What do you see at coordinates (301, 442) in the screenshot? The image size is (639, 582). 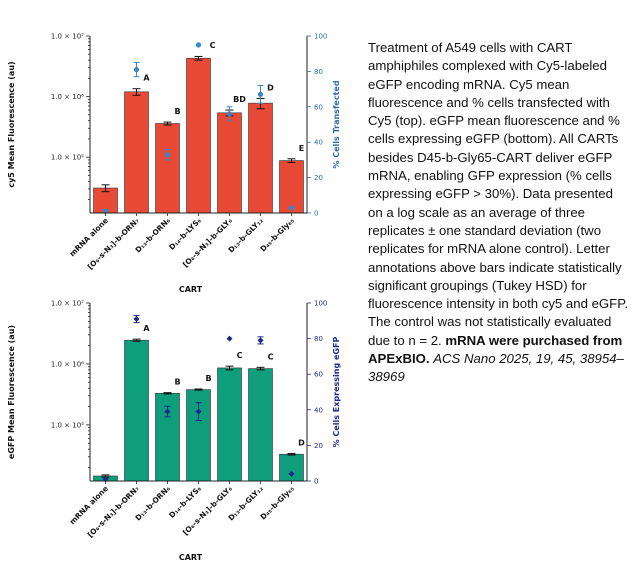 I see `egfp-group-label: D` at bounding box center [301, 442].